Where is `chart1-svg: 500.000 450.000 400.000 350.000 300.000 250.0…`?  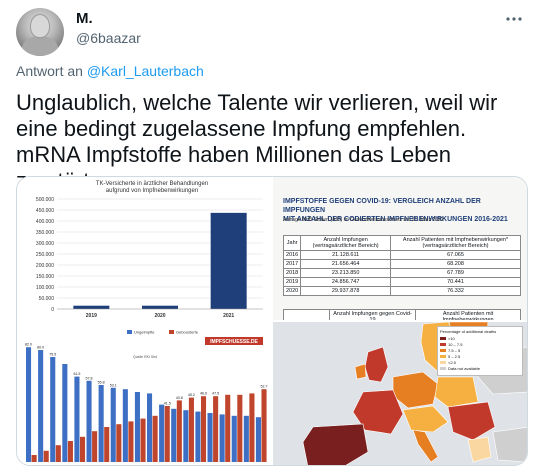 chart1-svg: 500.000 450.000 400.000 350.000 300.000 250.0… is located at coordinates (149, 258).